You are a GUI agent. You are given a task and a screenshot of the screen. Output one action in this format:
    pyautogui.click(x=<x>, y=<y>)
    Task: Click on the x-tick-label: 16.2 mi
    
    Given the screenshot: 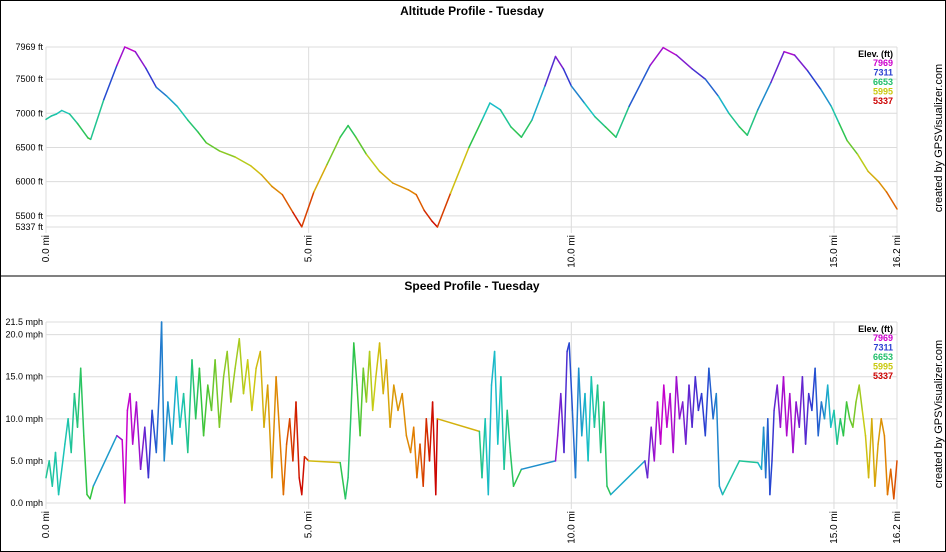 What is the action you would take?
    pyautogui.click(x=897, y=251)
    